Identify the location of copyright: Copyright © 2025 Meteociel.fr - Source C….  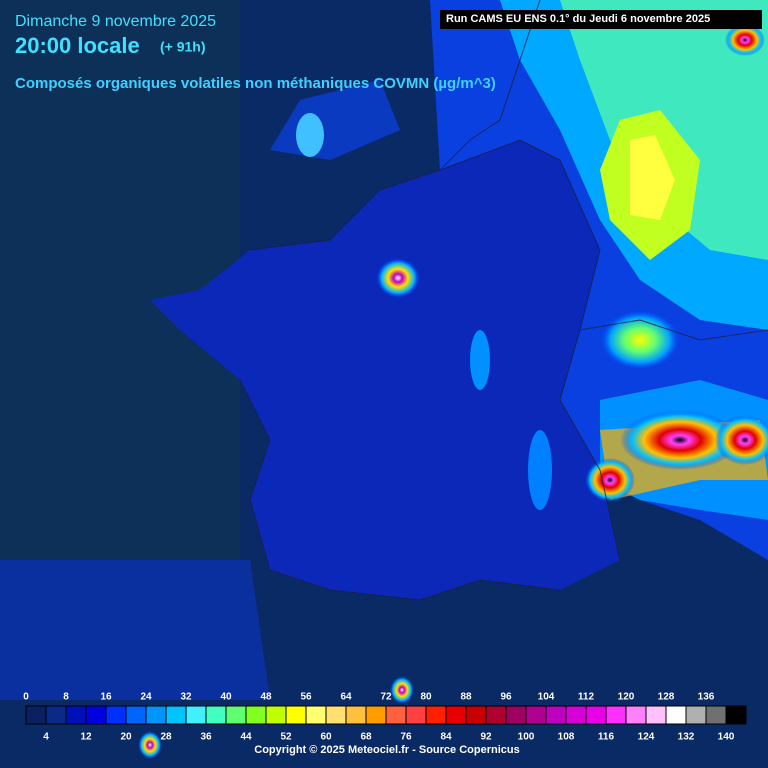
(386, 750).